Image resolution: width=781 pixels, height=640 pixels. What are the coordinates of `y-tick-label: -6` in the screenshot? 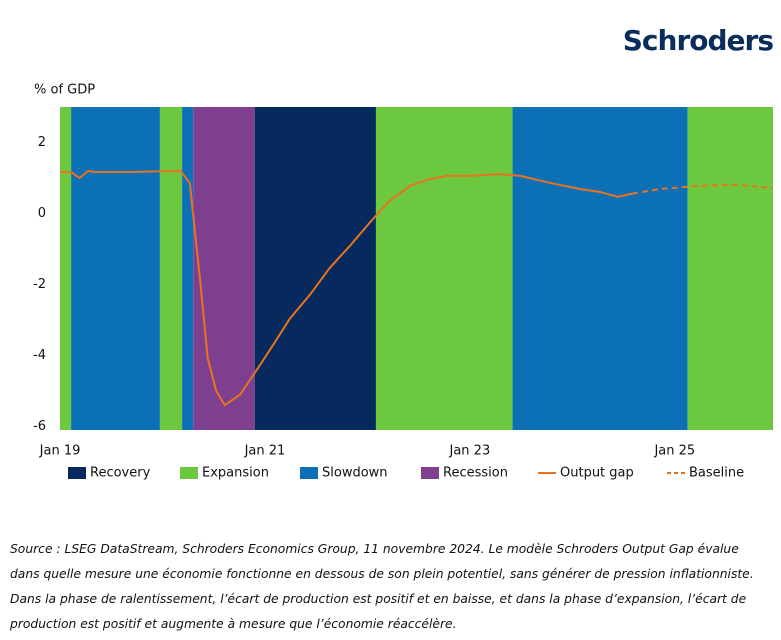 It's located at (39, 426).